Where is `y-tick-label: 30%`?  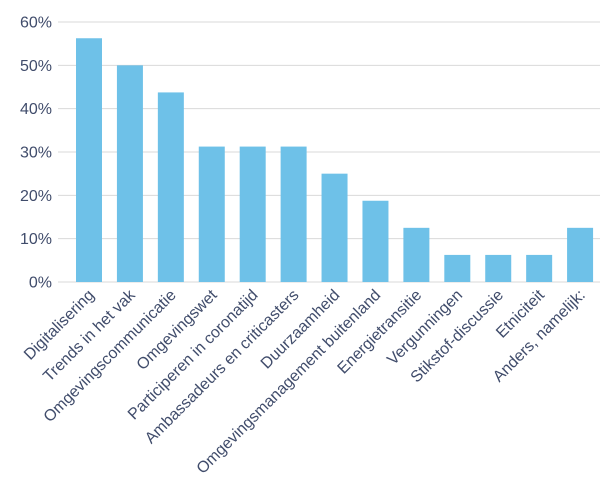
y-tick-label: 30% is located at coordinates (36, 153).